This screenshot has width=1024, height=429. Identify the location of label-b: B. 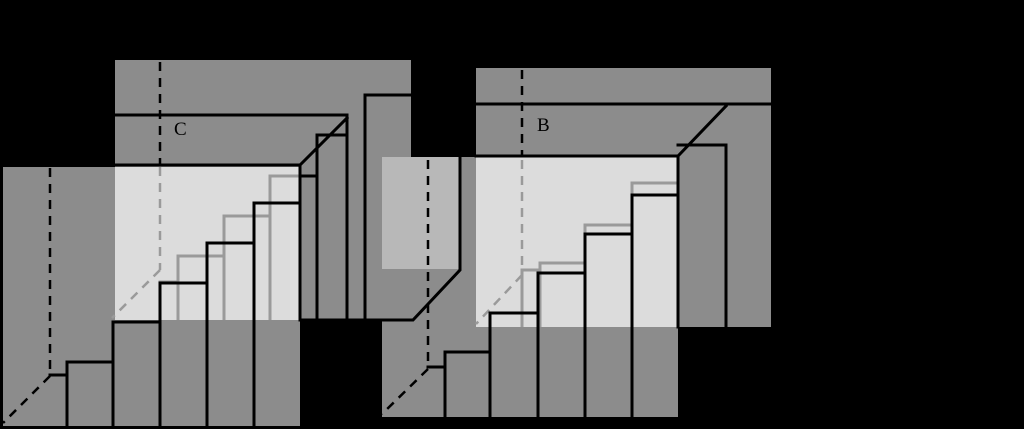
(543, 125).